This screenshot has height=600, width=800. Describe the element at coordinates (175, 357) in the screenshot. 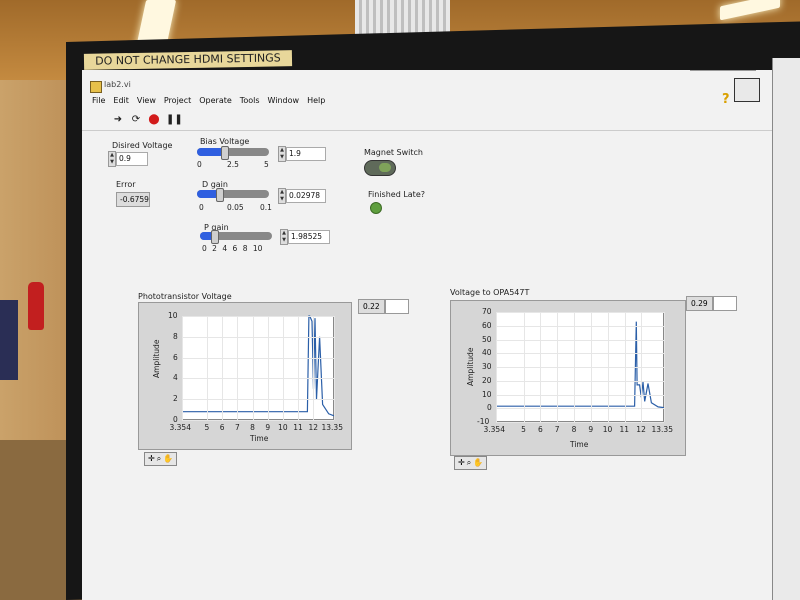

I see `graph1-ytick: 6` at that location.